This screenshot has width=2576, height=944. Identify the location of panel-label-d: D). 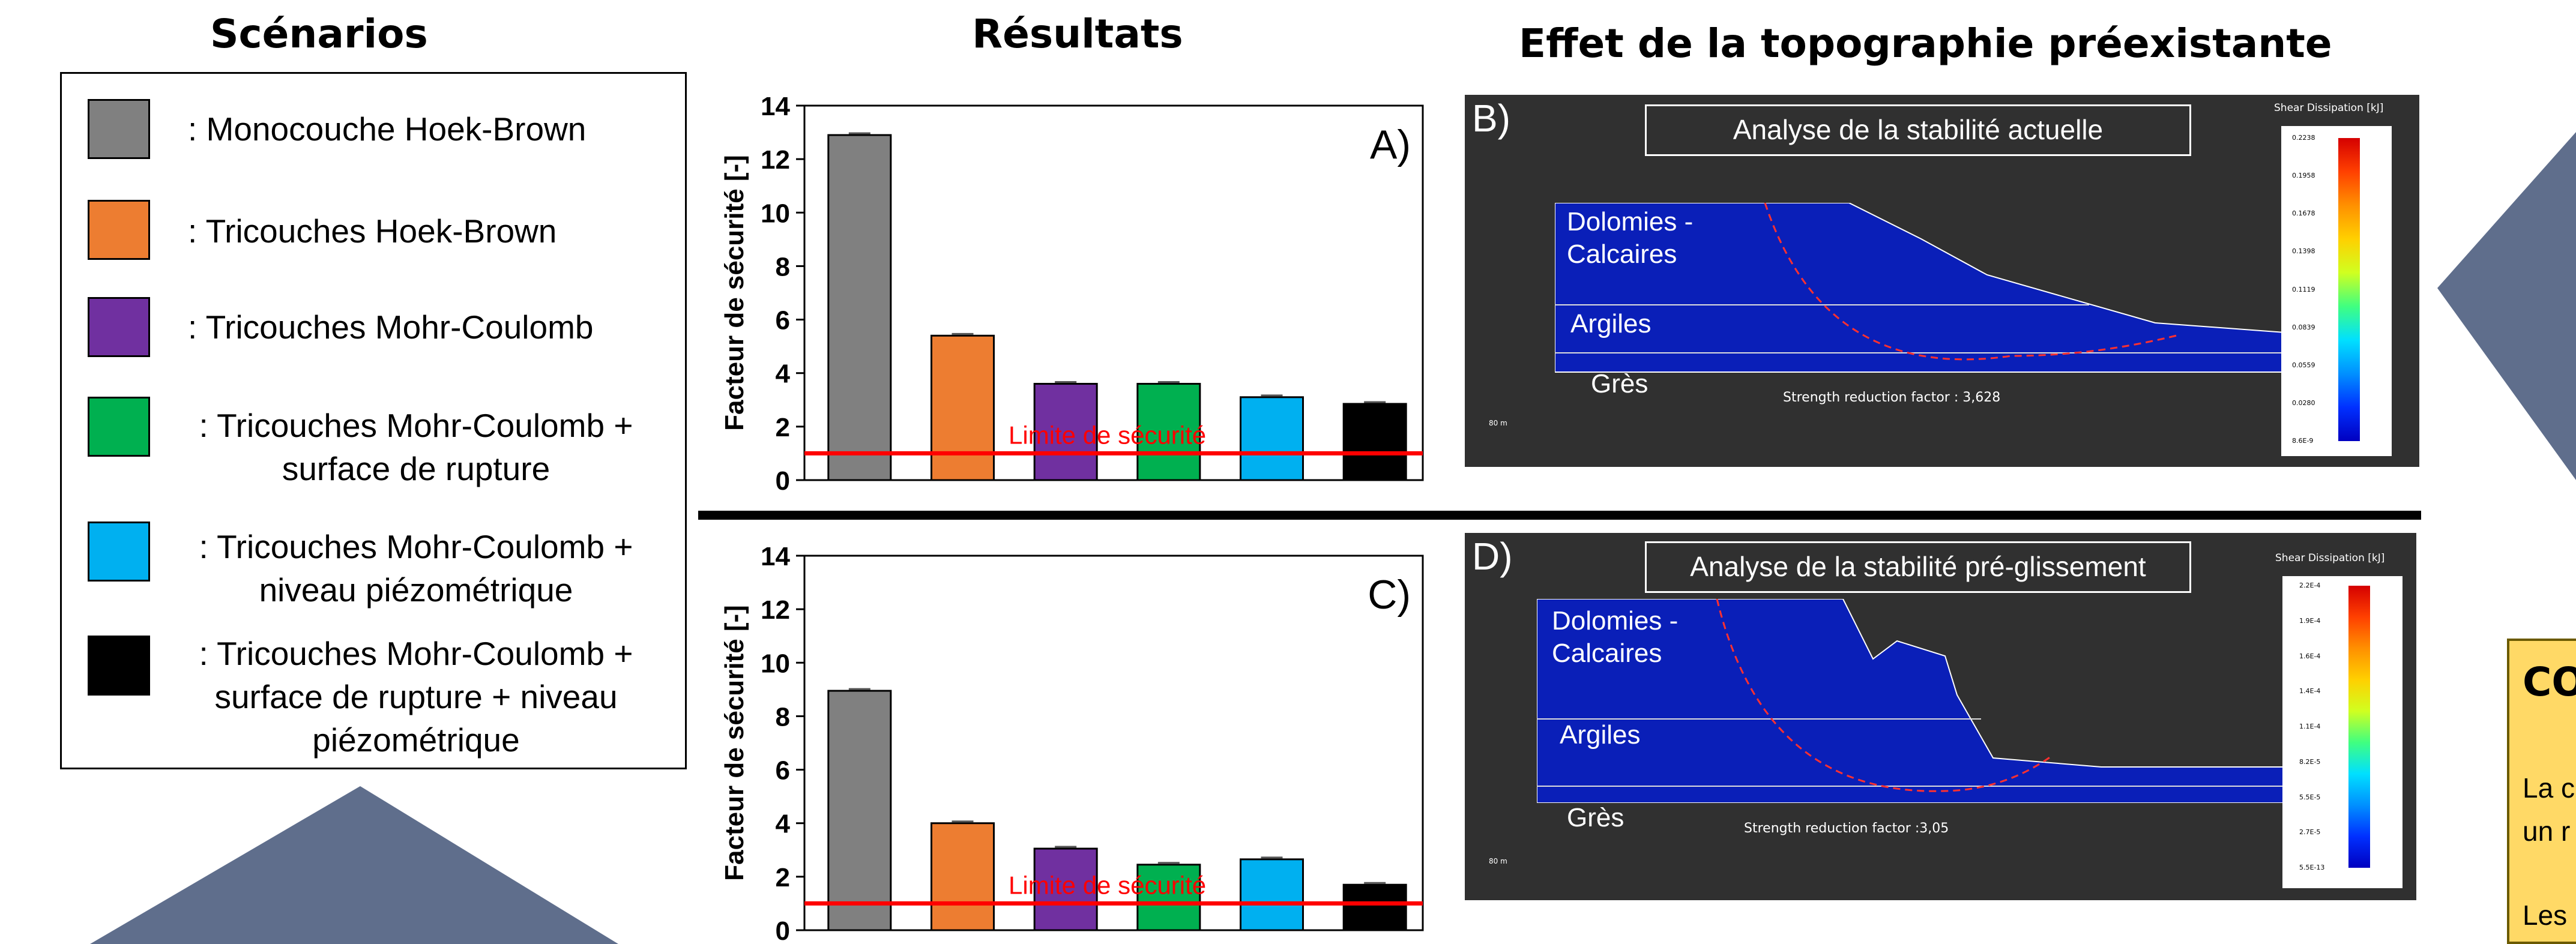
(1492, 556).